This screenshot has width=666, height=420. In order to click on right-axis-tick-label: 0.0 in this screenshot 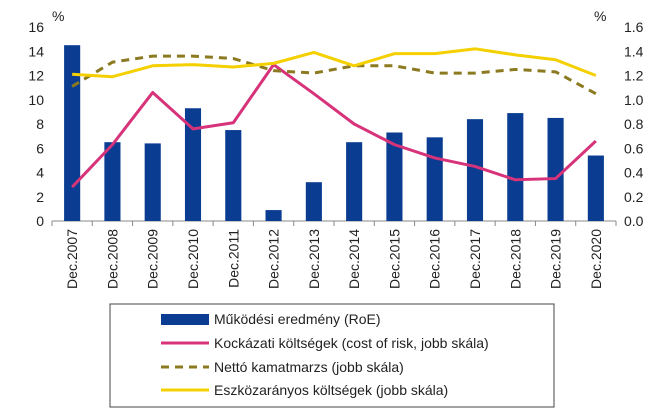, I will do `click(634, 221)`.